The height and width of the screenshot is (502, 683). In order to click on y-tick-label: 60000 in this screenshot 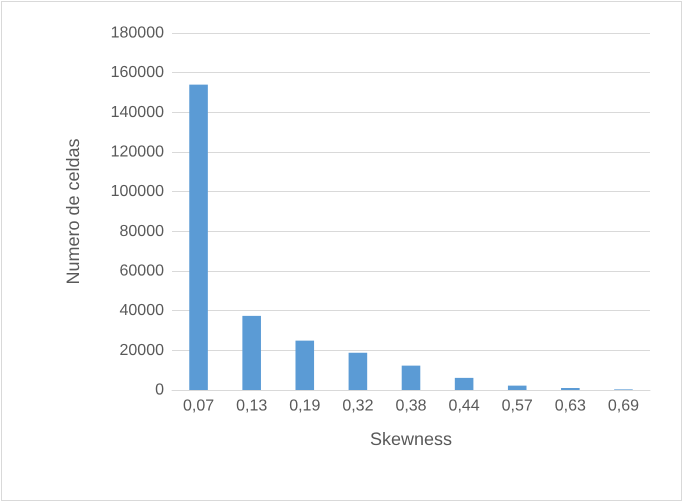, I will do `click(142, 271)`.